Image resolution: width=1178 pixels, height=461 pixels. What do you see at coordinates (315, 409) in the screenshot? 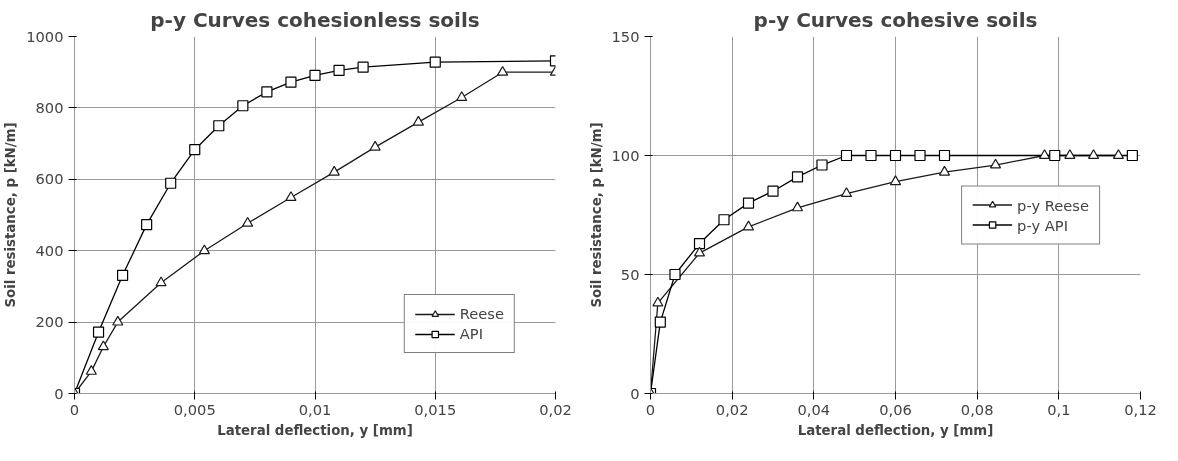
I see `x-tick-label: 0,01` at bounding box center [315, 409].